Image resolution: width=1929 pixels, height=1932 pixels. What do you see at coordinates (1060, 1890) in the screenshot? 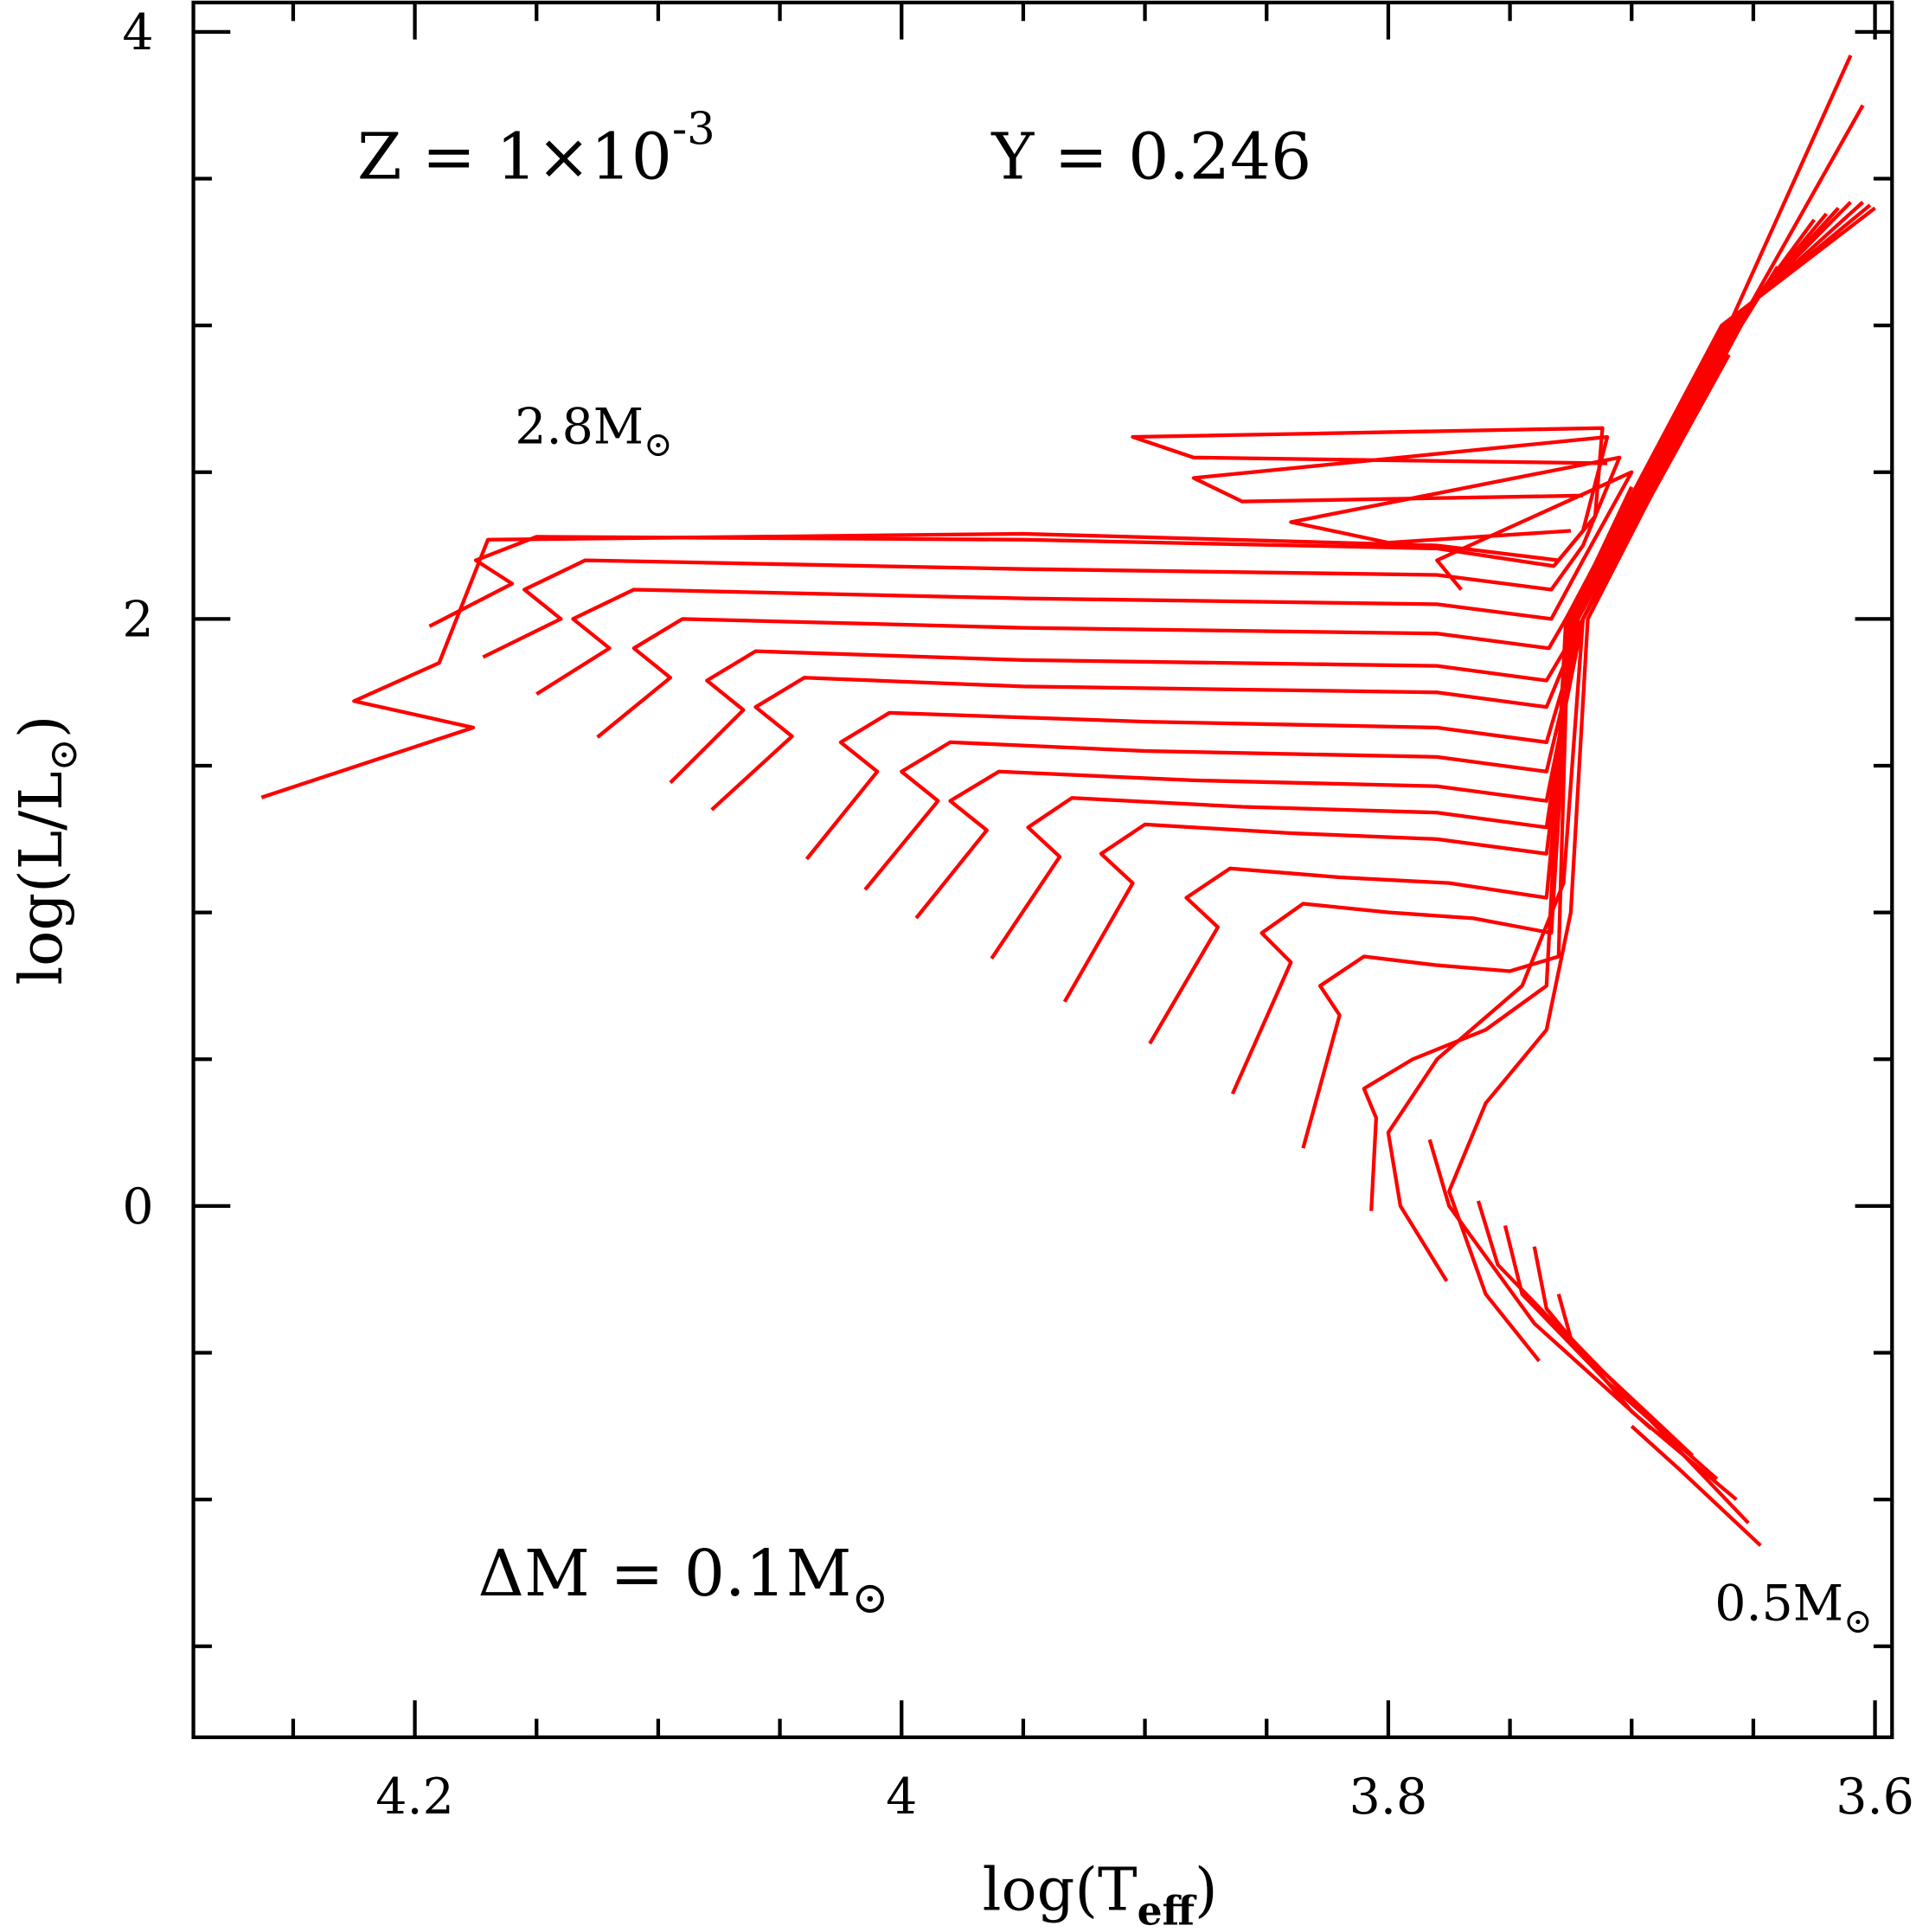
I see `x-axis-label-text: log(T` at bounding box center [1060, 1890].